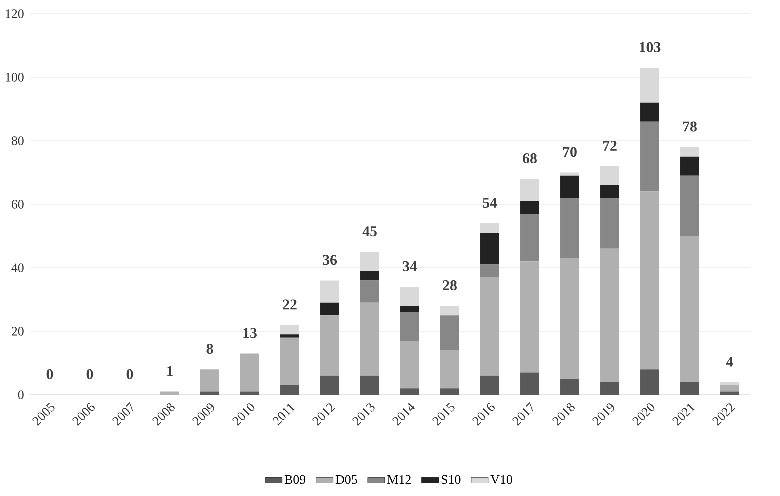  Describe the element at coordinates (730, 361) in the screenshot. I see `total-label: 4` at that location.